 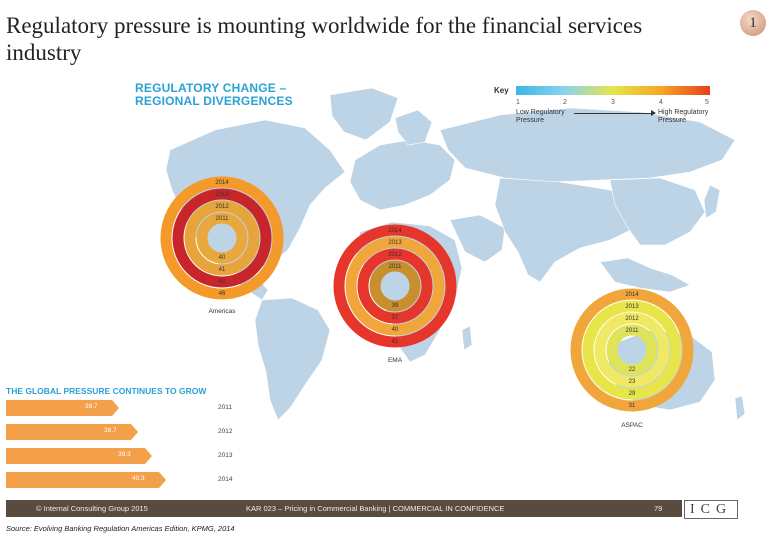 What do you see at coordinates (225, 479) in the screenshot?
I see `global-pressure-year: 2014` at bounding box center [225, 479].